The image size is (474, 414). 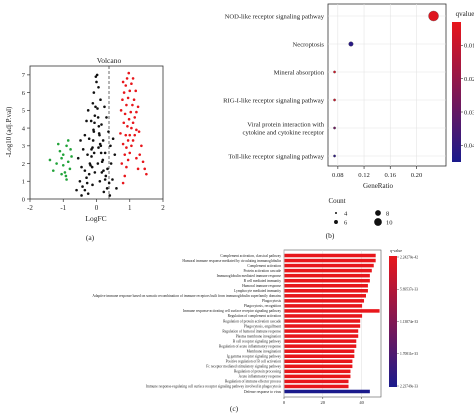 What do you see at coordinates (409, 322) in the screenshot?
I see `color-bar-tick-label: 1.13874e-33` at bounding box center [409, 322].